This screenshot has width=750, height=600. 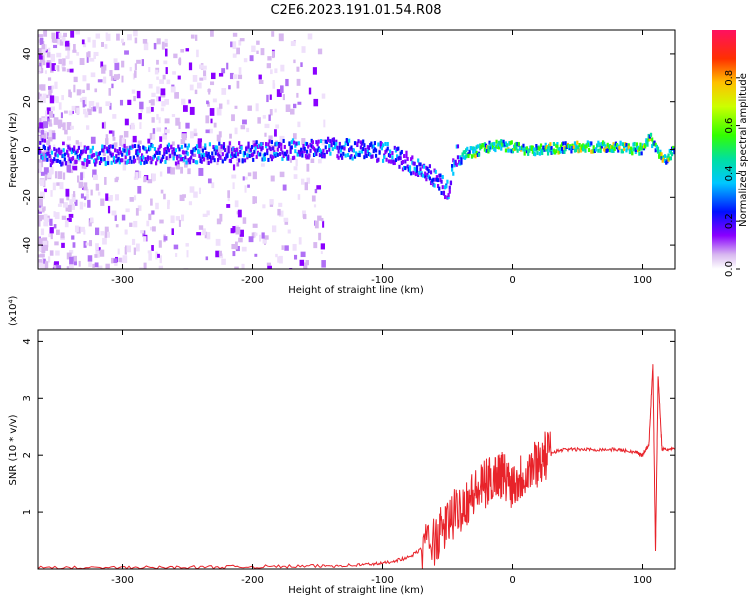 What do you see at coordinates (122, 580) in the screenshot?
I see `x-tick-label: -300` at bounding box center [122, 580].